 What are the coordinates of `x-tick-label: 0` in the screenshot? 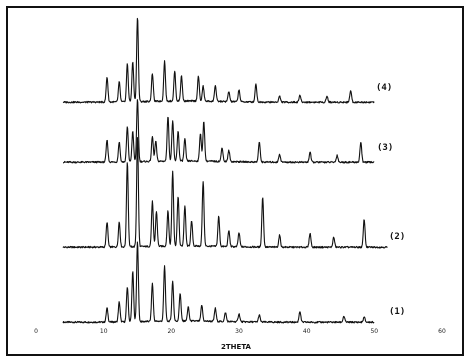 It's located at (36, 331).